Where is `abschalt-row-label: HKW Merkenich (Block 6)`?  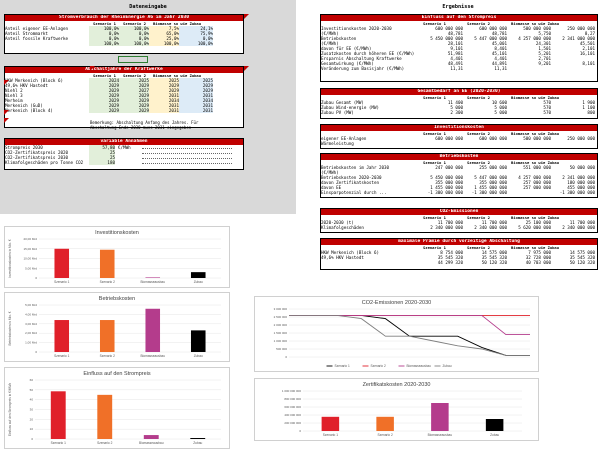 abschalt-row-label: HKW Merkenich (Block 6) is located at coordinates (34, 80).